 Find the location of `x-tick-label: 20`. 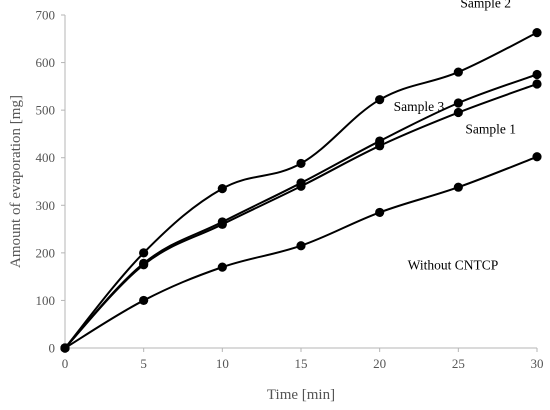

x-tick-label: 20 is located at coordinates (379, 363).